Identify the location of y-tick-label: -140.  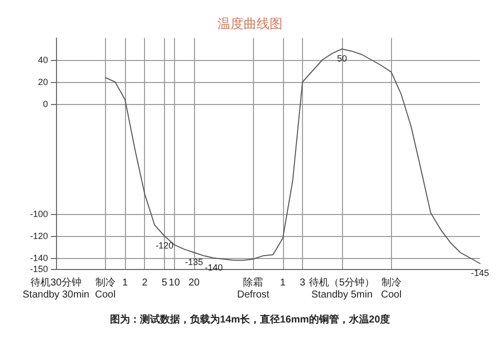
(39, 258).